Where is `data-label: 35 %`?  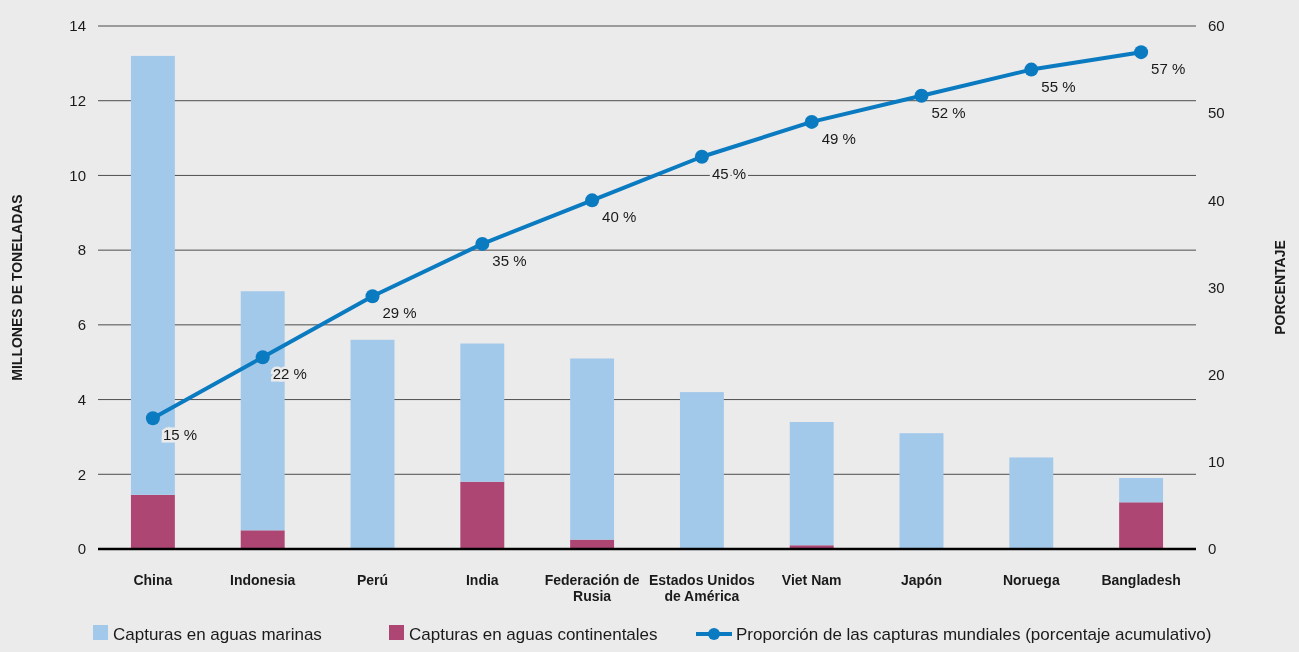 data-label: 35 % is located at coordinates (509, 260).